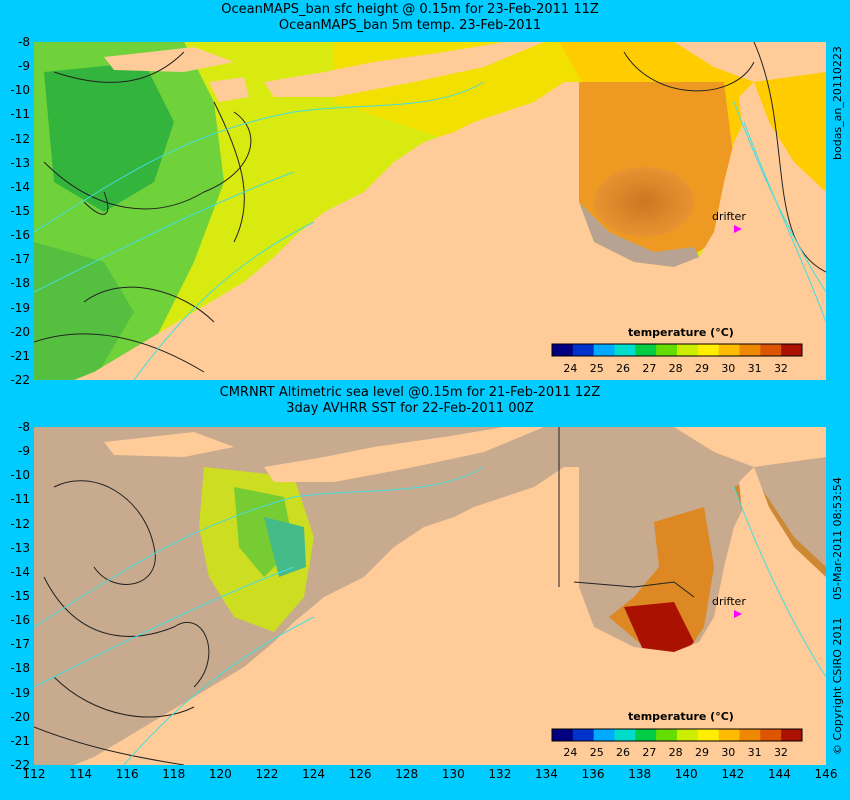  I want to click on bottom-cape-york, so click(782, 616).